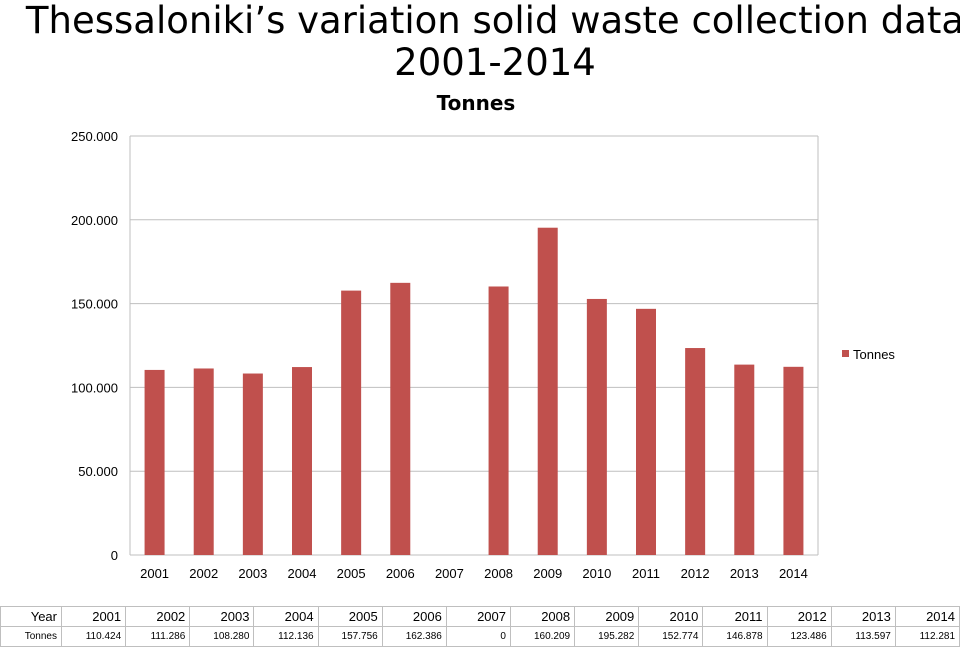 This screenshot has height=650, width=960. What do you see at coordinates (94, 136) in the screenshot?
I see `y-tick-label: 250.000` at bounding box center [94, 136].